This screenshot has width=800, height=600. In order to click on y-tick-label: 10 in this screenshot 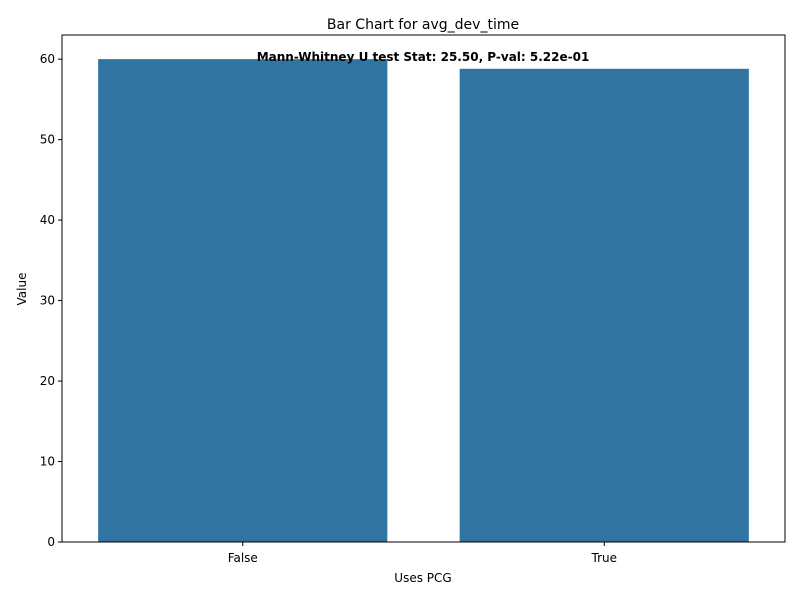, I will do `click(47, 462)`.